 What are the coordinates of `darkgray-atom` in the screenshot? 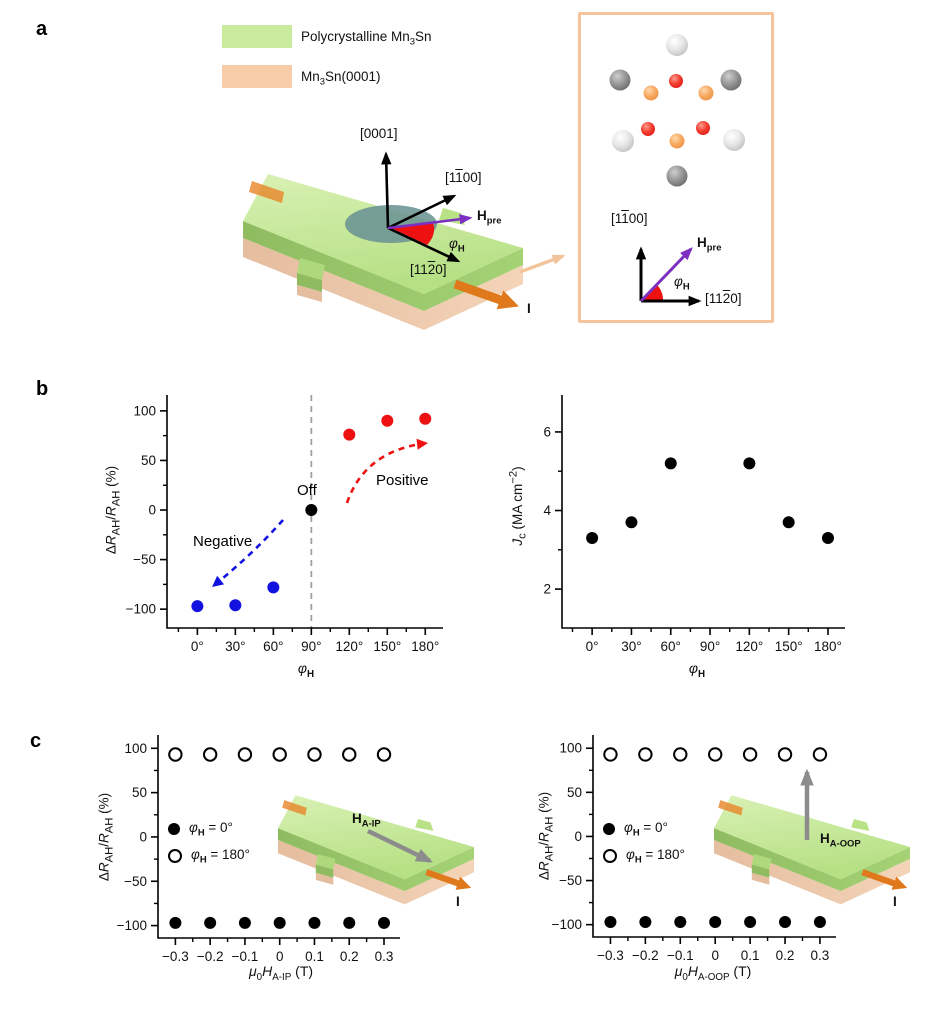 It's located at (731, 80).